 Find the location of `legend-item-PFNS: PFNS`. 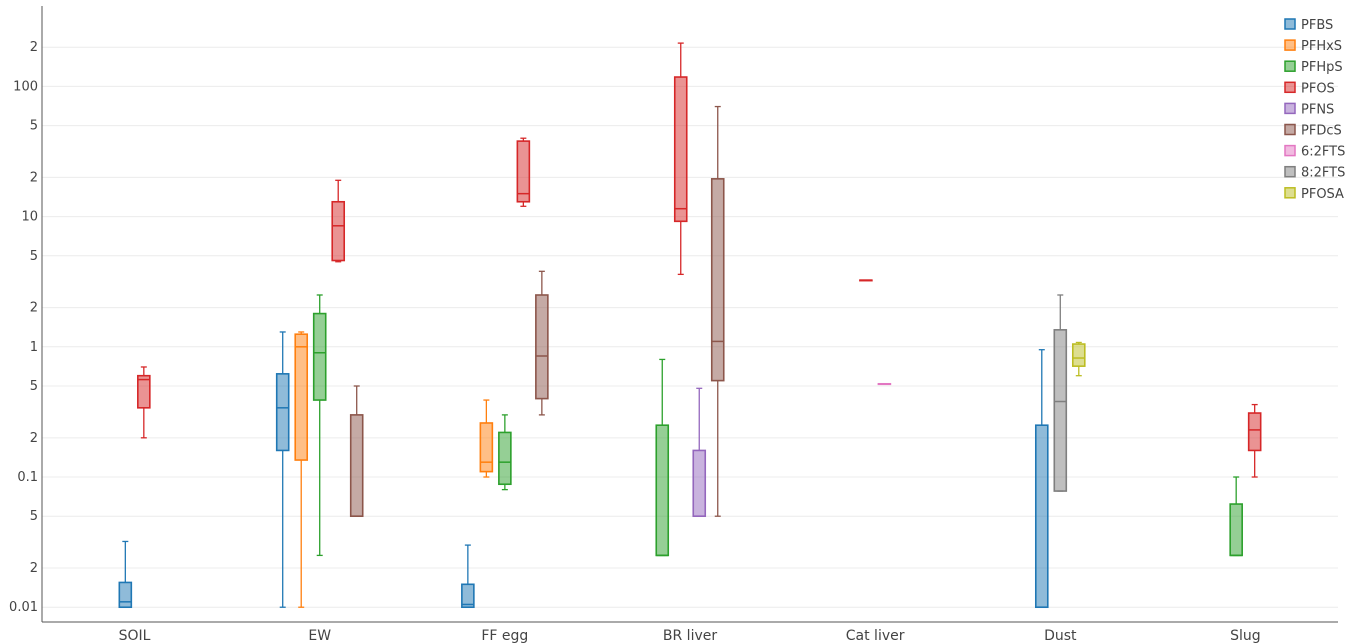

legend-item-PFNS: PFNS is located at coordinates (1309, 109).